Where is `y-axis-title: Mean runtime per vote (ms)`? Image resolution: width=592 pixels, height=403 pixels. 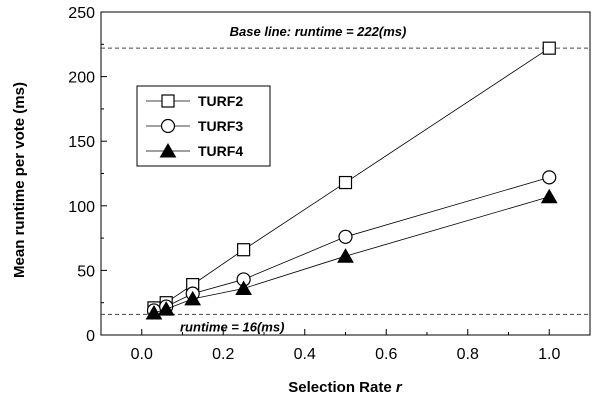
y-axis-title: Mean runtime per vote (ms) is located at coordinates (19, 180).